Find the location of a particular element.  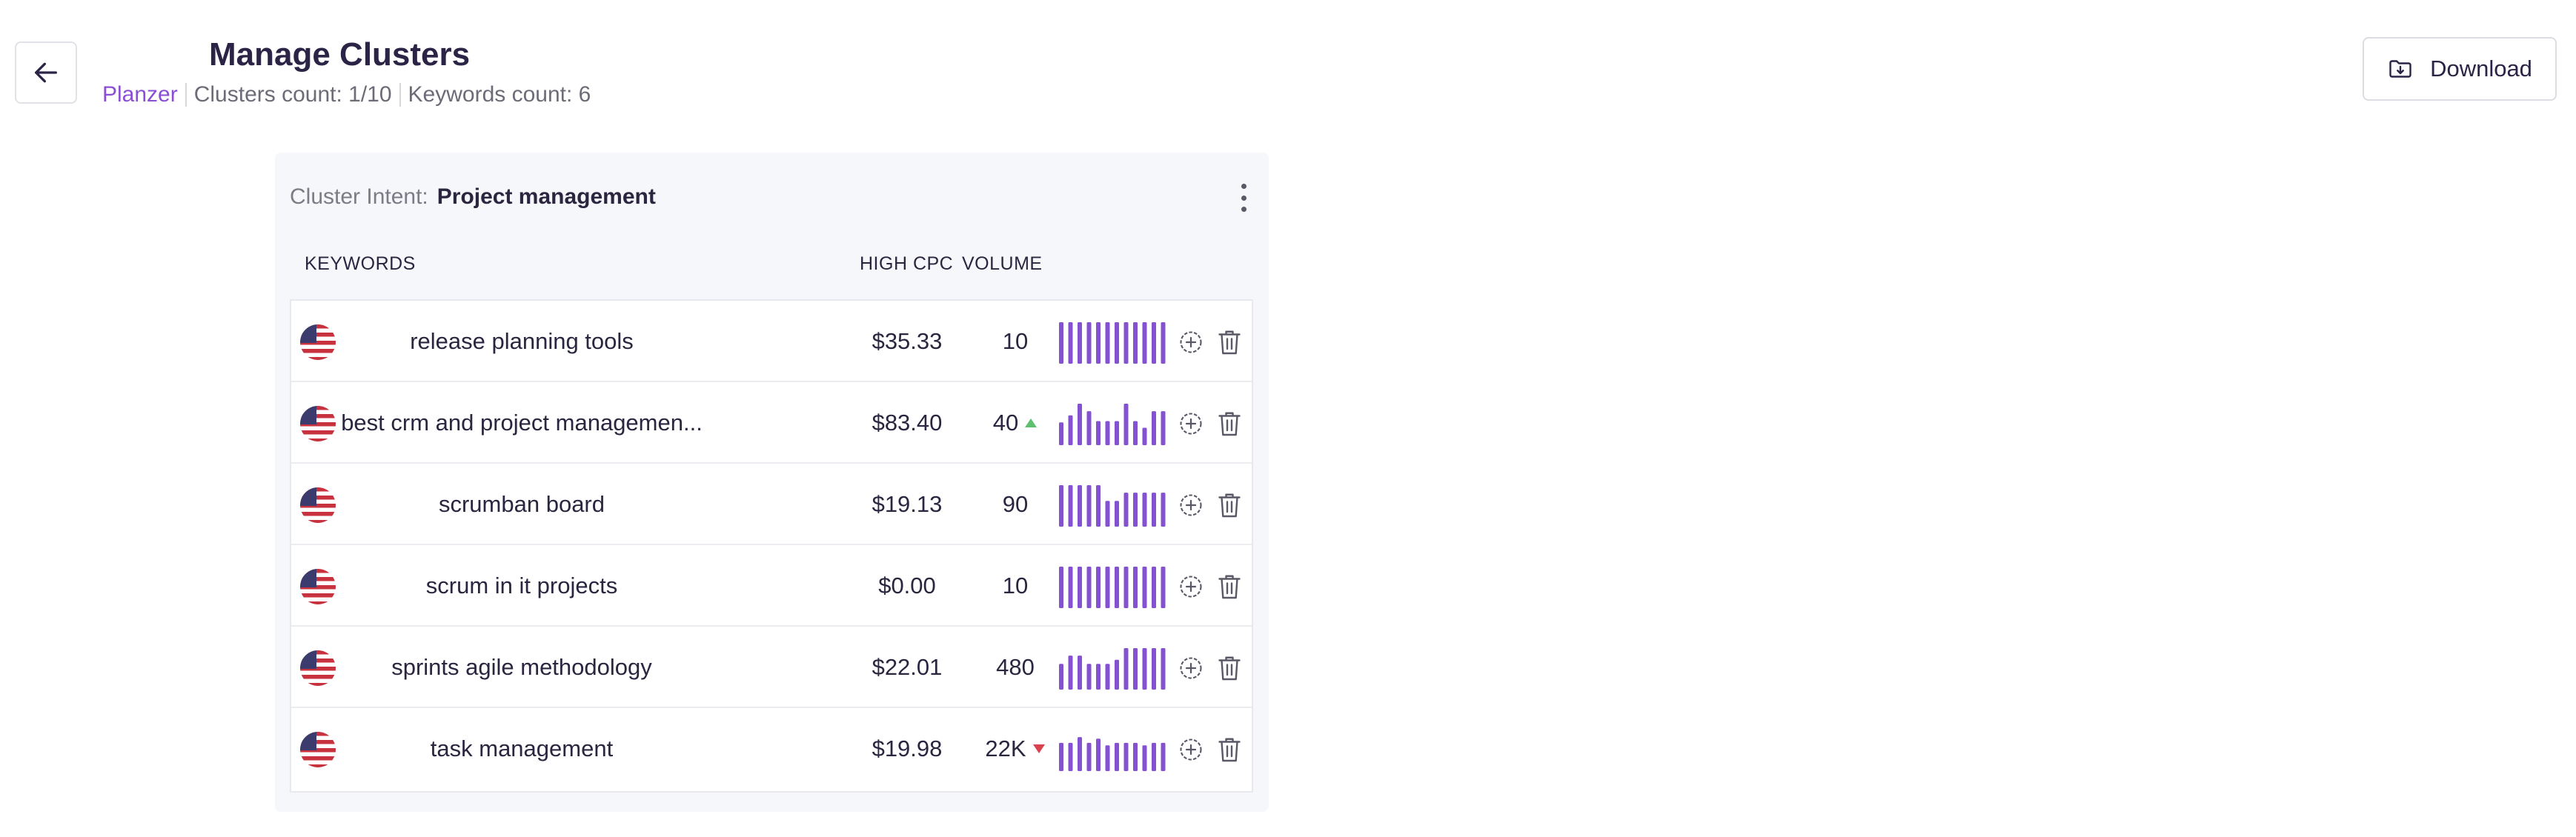

keyword-text: sprints agile methodology is located at coordinates (521, 667).